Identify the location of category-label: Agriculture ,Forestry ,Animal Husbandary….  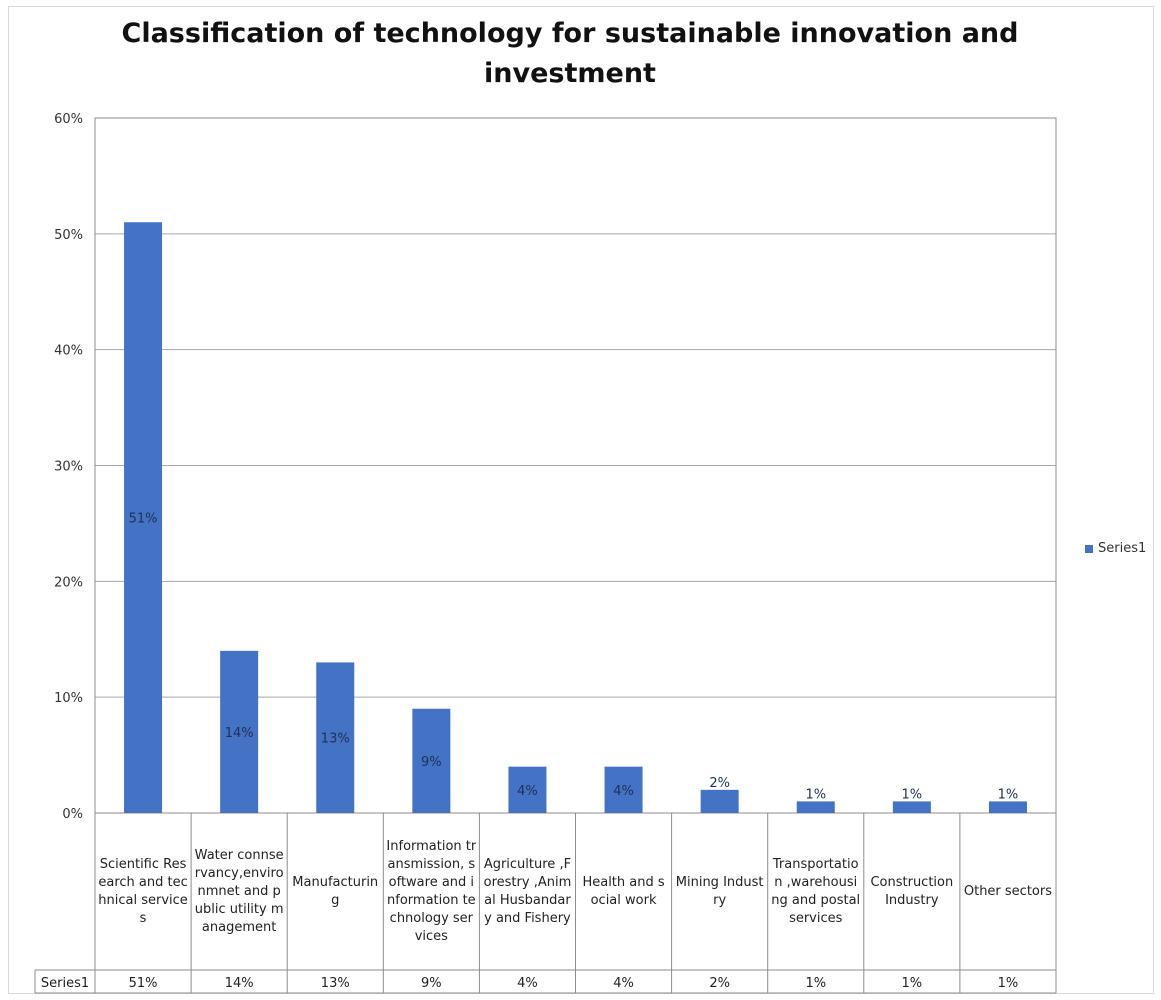
(527, 891).